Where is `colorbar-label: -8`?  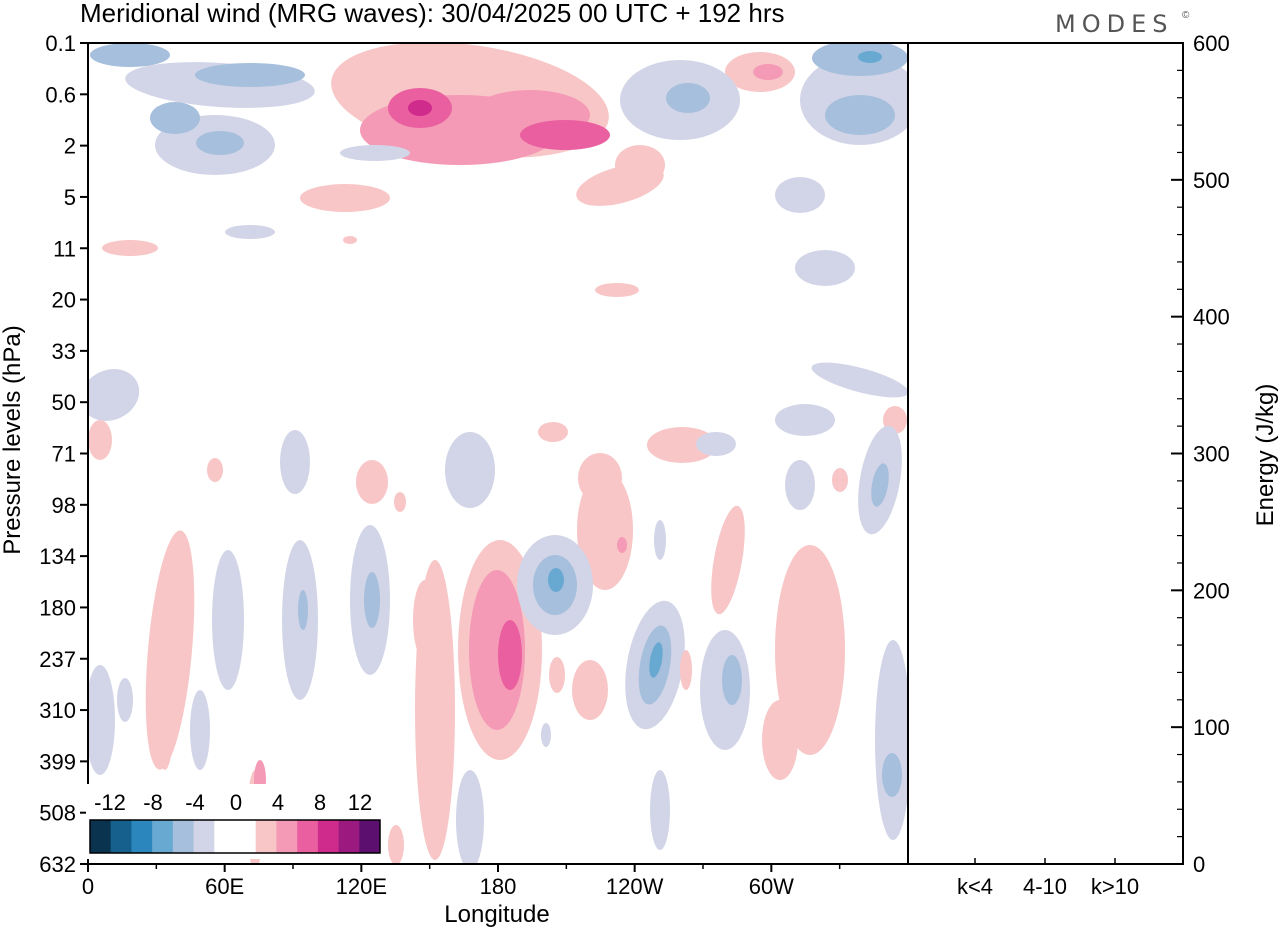
colorbar-label: -8 is located at coordinates (153, 802).